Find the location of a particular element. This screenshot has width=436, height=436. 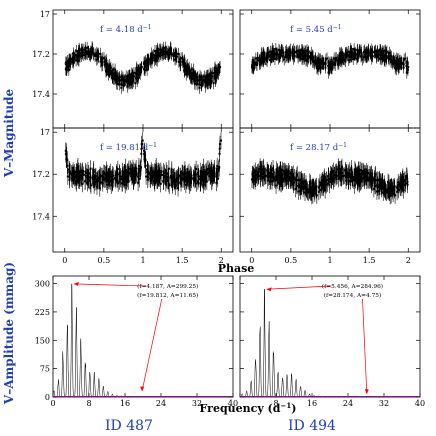

frequency-label: f = 5.45 d−1 is located at coordinates (316, 29).